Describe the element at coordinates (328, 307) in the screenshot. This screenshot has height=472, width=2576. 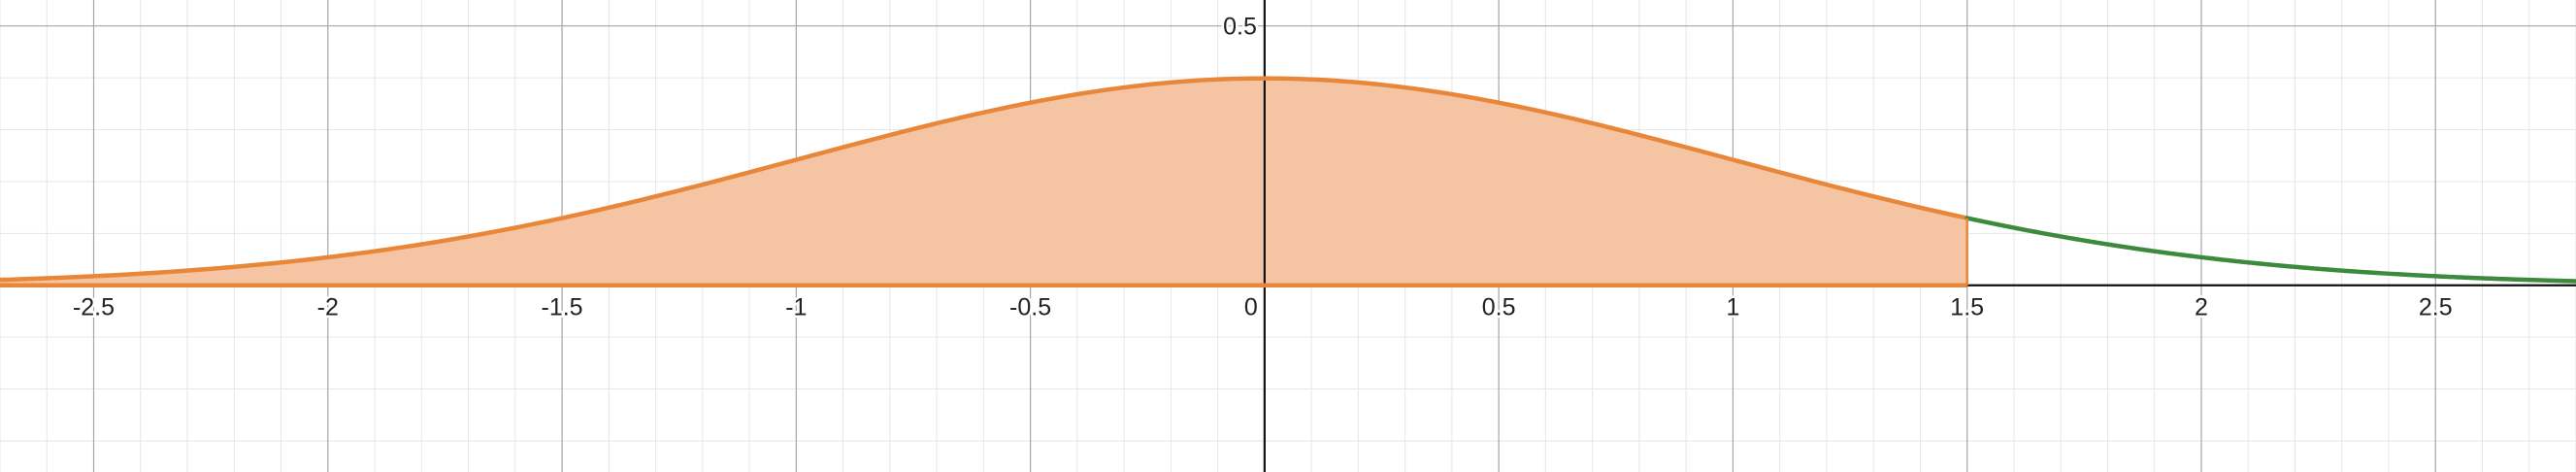
I see `x-tick-label: -2` at that location.